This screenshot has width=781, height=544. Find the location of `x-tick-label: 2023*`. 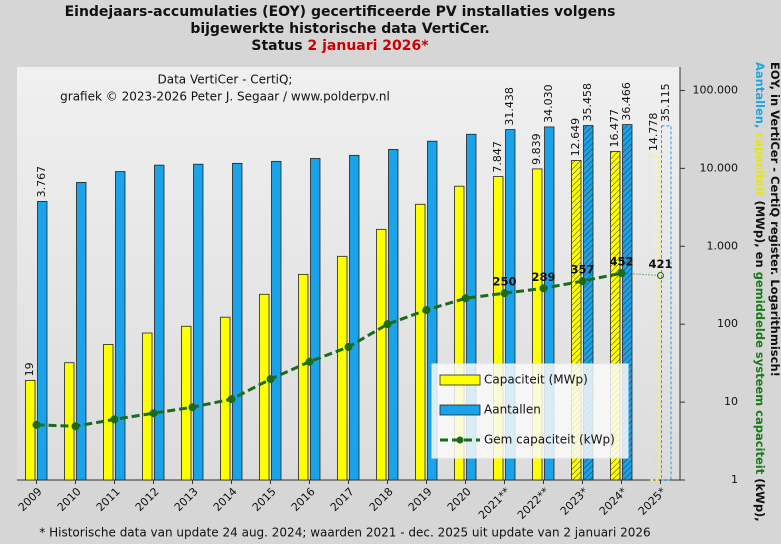

x-tick-label: 2023* is located at coordinates (574, 501).